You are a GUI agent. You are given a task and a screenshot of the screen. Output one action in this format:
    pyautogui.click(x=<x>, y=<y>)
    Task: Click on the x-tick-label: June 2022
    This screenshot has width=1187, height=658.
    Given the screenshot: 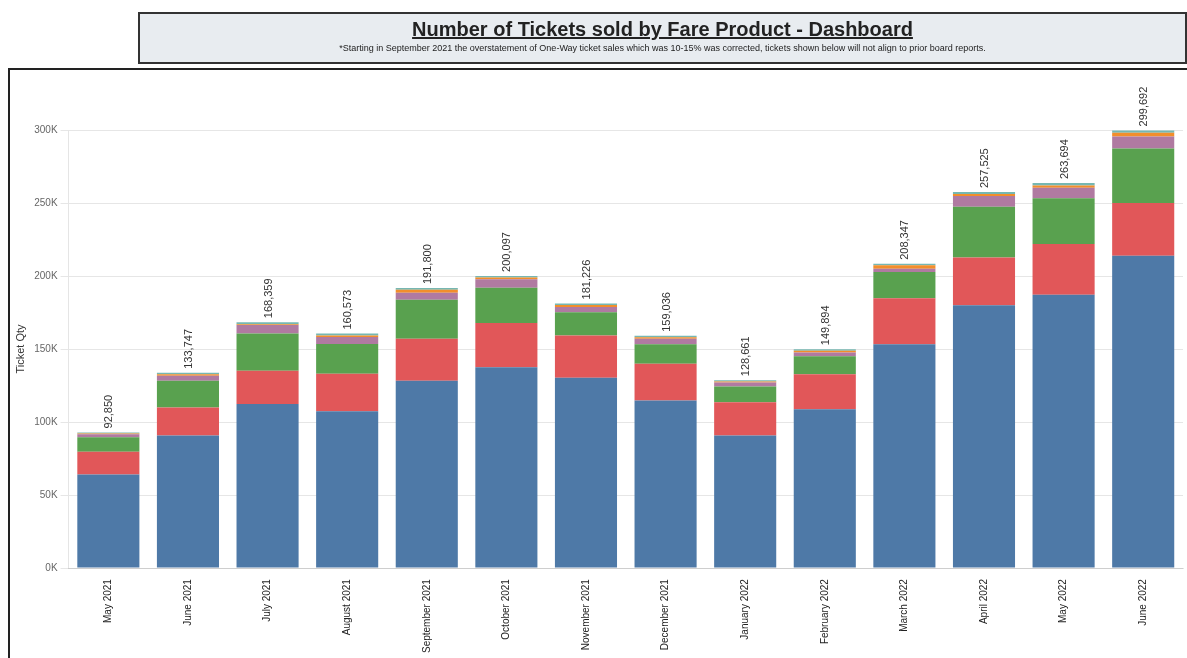 What is the action you would take?
    pyautogui.click(x=1142, y=602)
    